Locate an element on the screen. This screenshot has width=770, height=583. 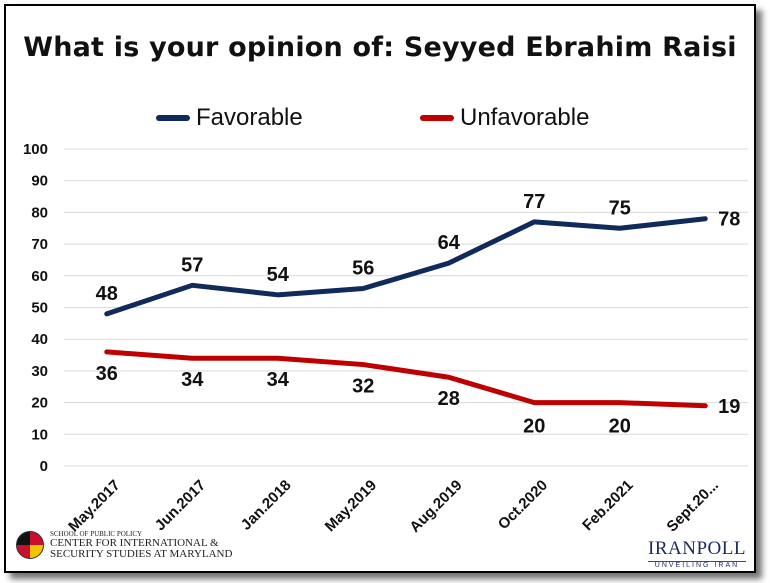
legend-swatch-unfavorable is located at coordinates (437, 118).